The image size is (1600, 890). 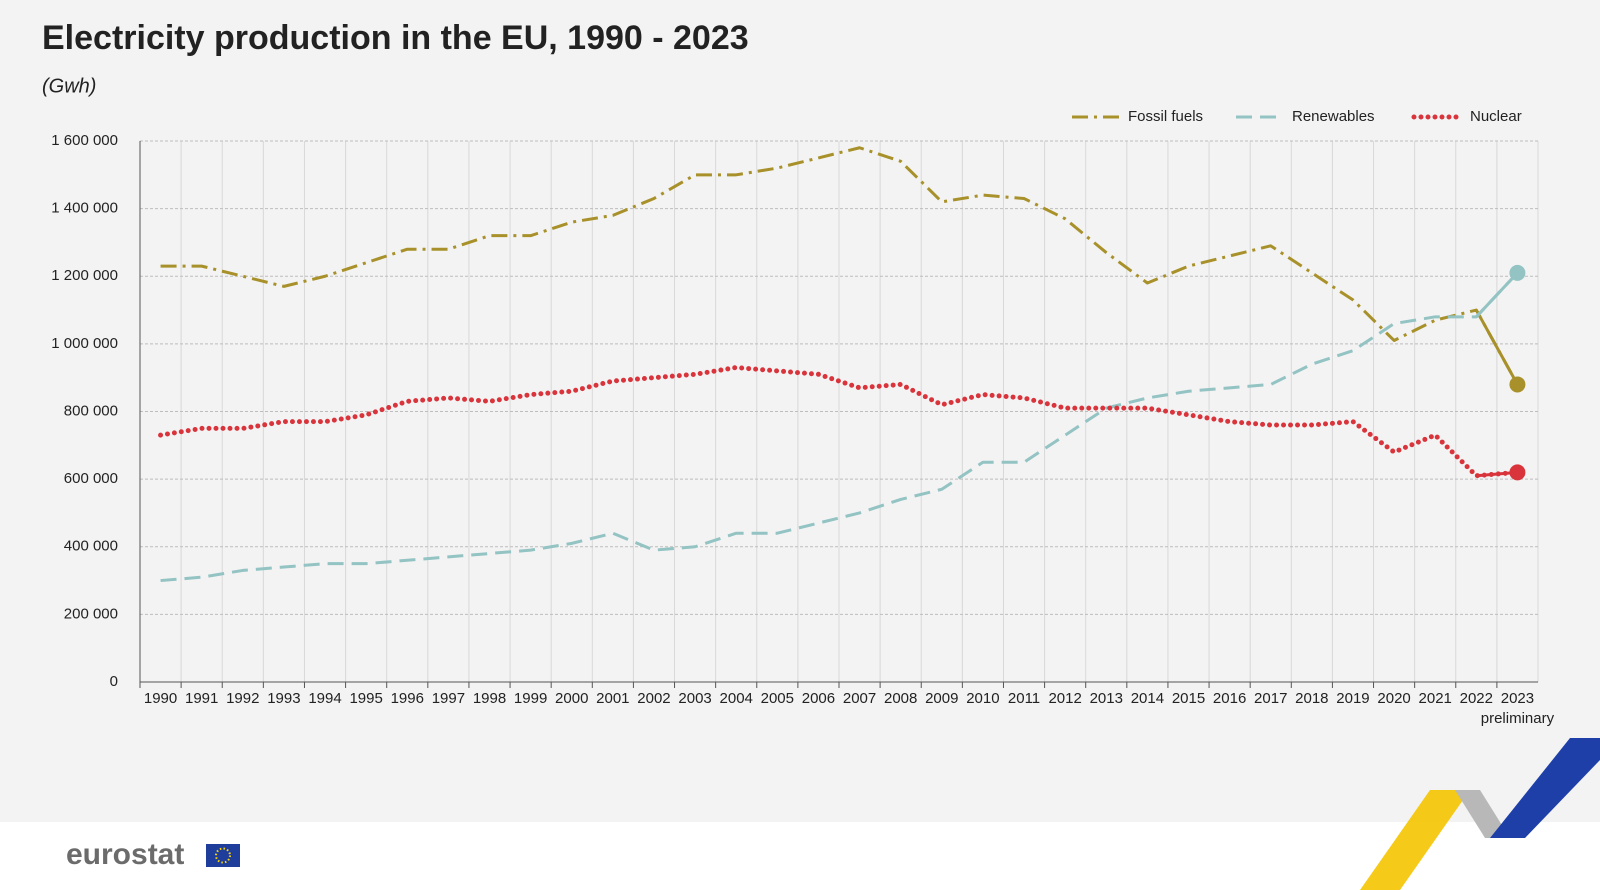 What do you see at coordinates (489, 698) in the screenshot?
I see `x-tick-label: 1998` at bounding box center [489, 698].